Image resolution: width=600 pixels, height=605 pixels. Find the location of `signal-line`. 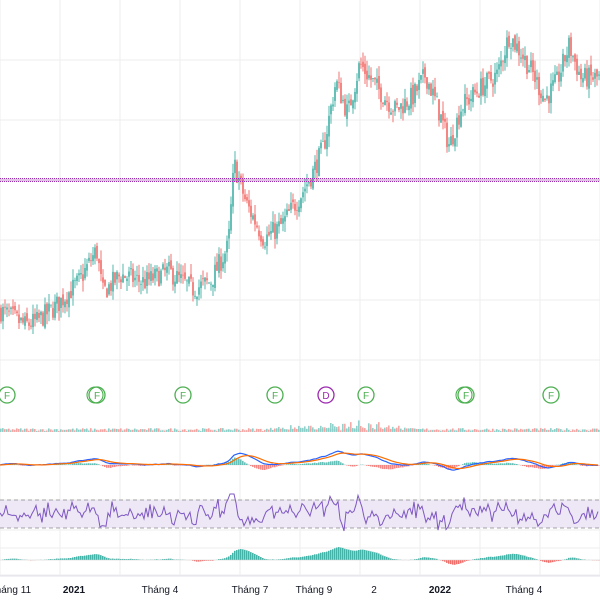

signal-line is located at coordinates (299, 460).